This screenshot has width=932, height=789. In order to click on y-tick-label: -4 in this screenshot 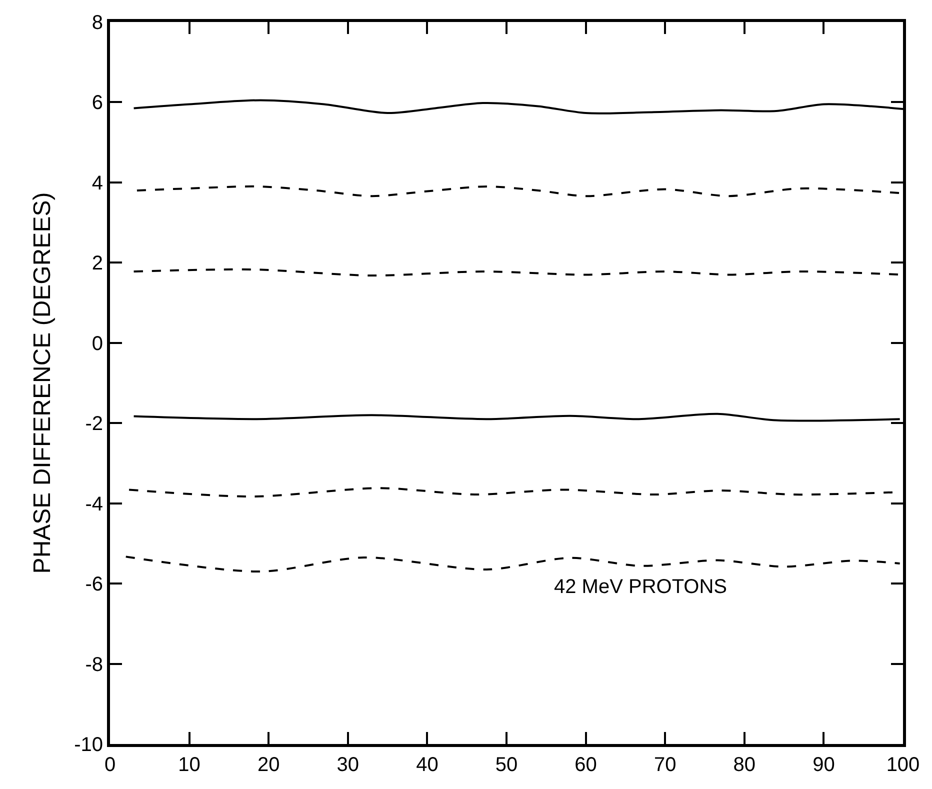, I will do `click(94, 504)`.